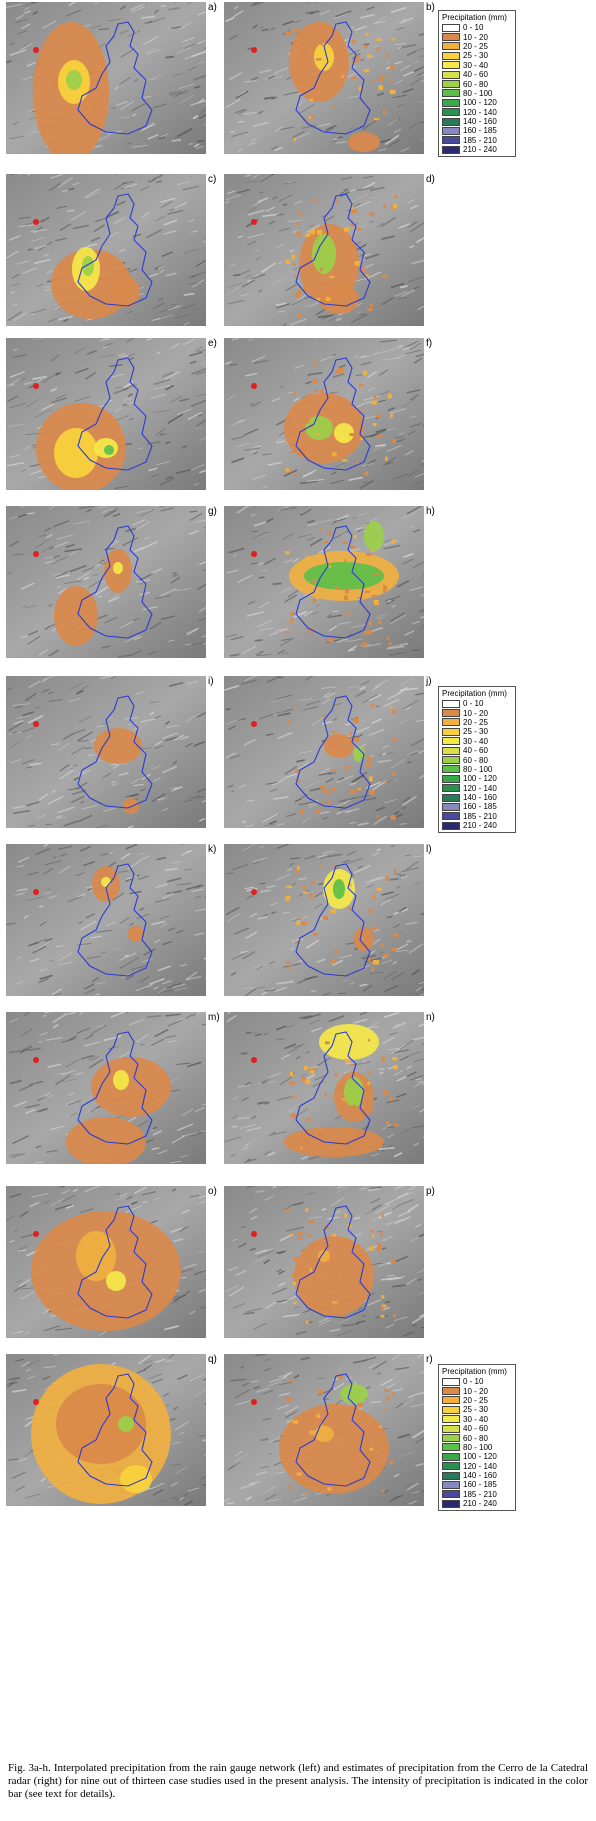 The width and height of the screenshot is (596, 1821). I want to click on precipitation-field, so click(101, 1434).